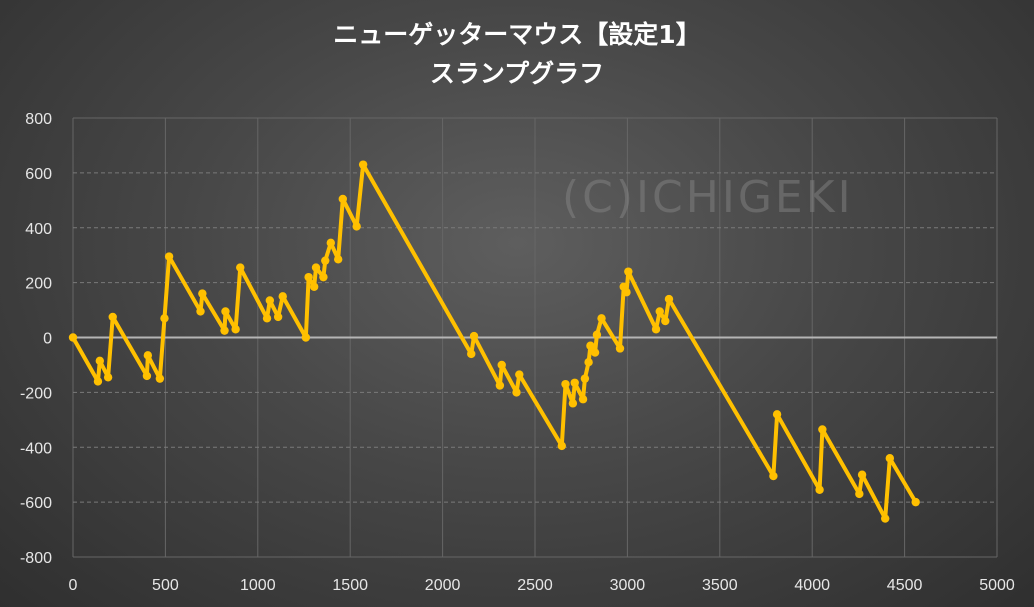  What do you see at coordinates (535, 585) in the screenshot?
I see `x-tick-label-5: 2500` at bounding box center [535, 585].